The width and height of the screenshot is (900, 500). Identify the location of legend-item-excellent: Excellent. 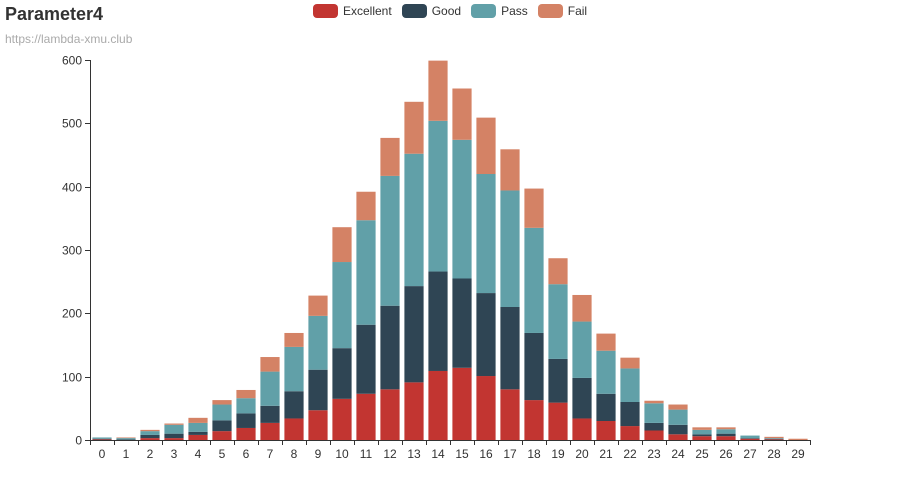
(352, 11).